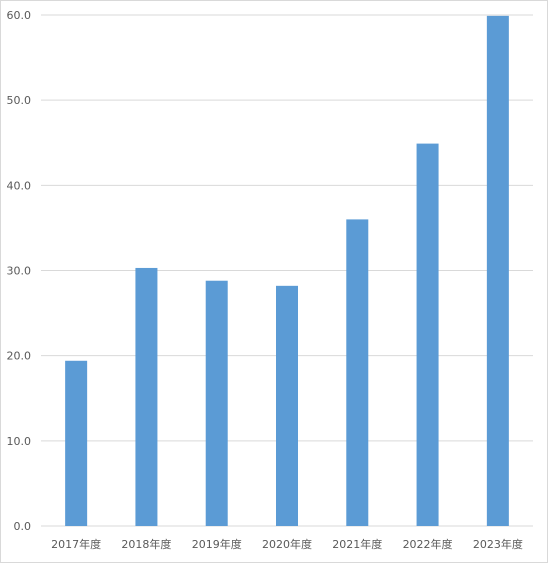  I want to click on bar-2022年度, so click(427, 334).